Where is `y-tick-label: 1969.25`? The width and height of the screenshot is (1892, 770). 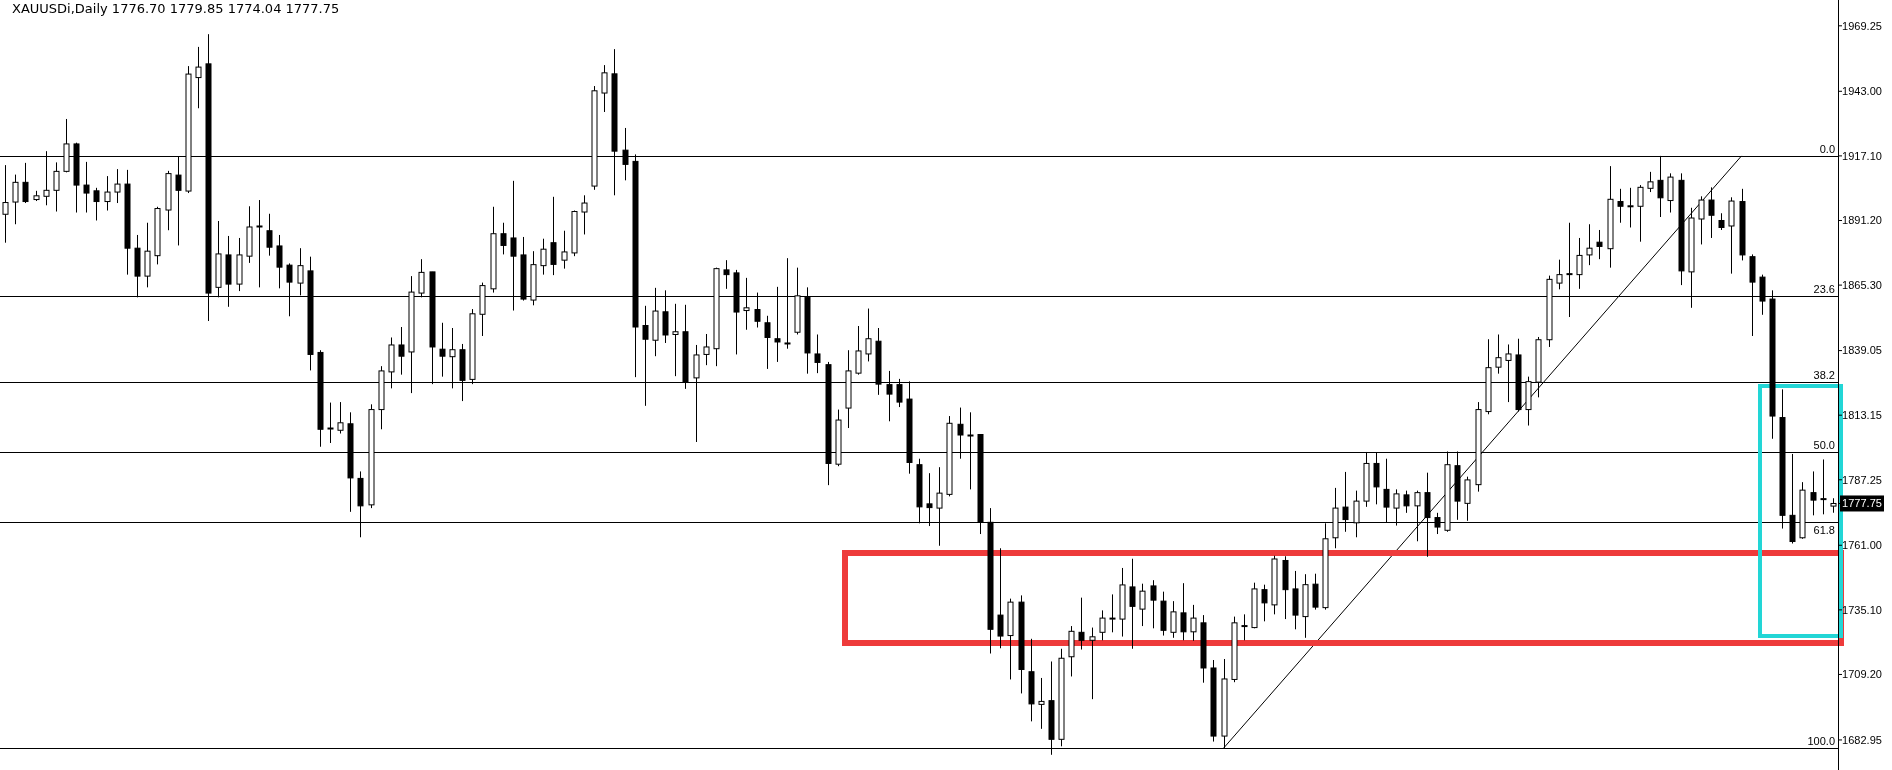
y-tick-label: 1969.25 is located at coordinates (1862, 25).